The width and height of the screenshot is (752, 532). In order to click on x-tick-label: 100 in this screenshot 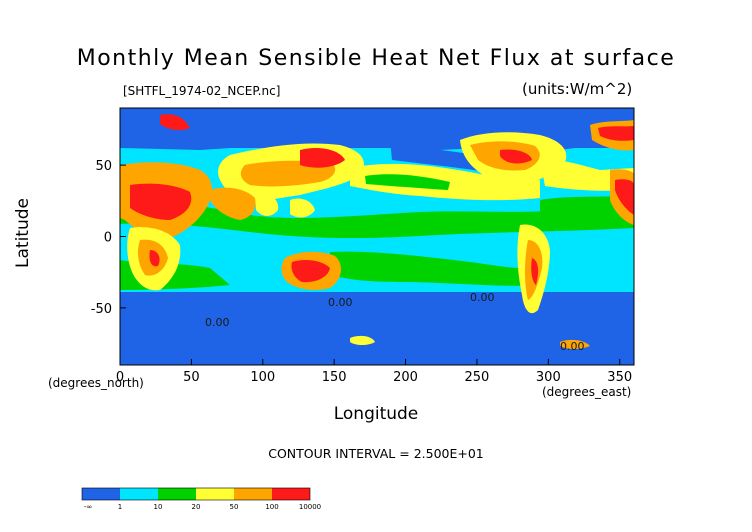, I will do `click(262, 377)`.